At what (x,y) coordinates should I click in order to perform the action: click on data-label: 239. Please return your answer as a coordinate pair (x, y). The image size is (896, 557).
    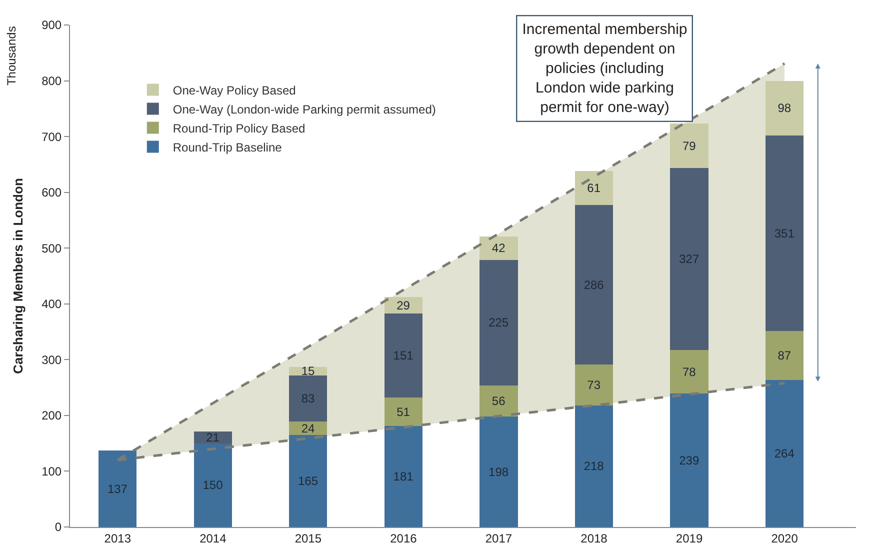
    Looking at the image, I should click on (689, 460).